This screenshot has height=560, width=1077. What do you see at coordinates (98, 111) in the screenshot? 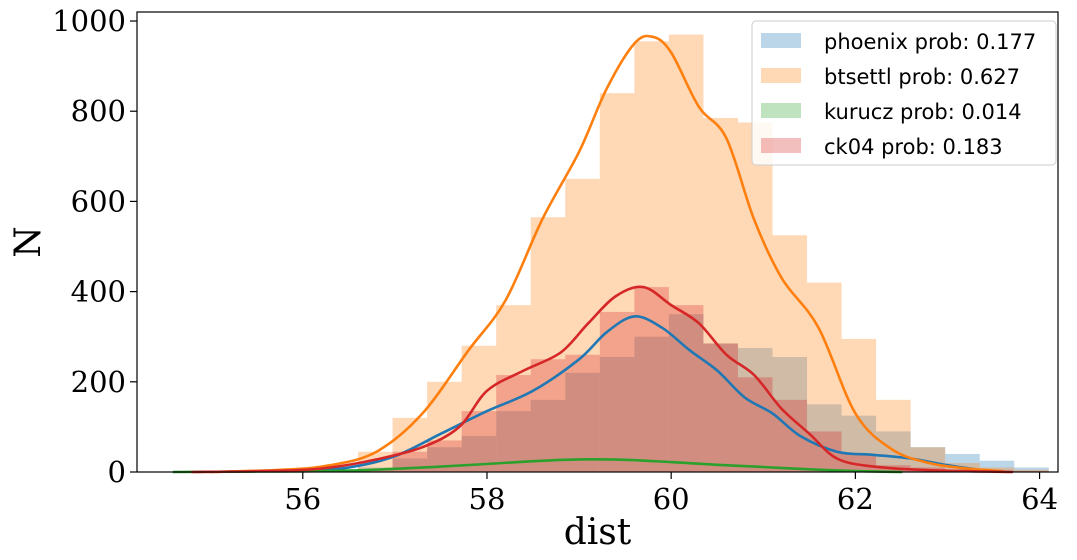
I see `y-tick-label: 800` at bounding box center [98, 111].